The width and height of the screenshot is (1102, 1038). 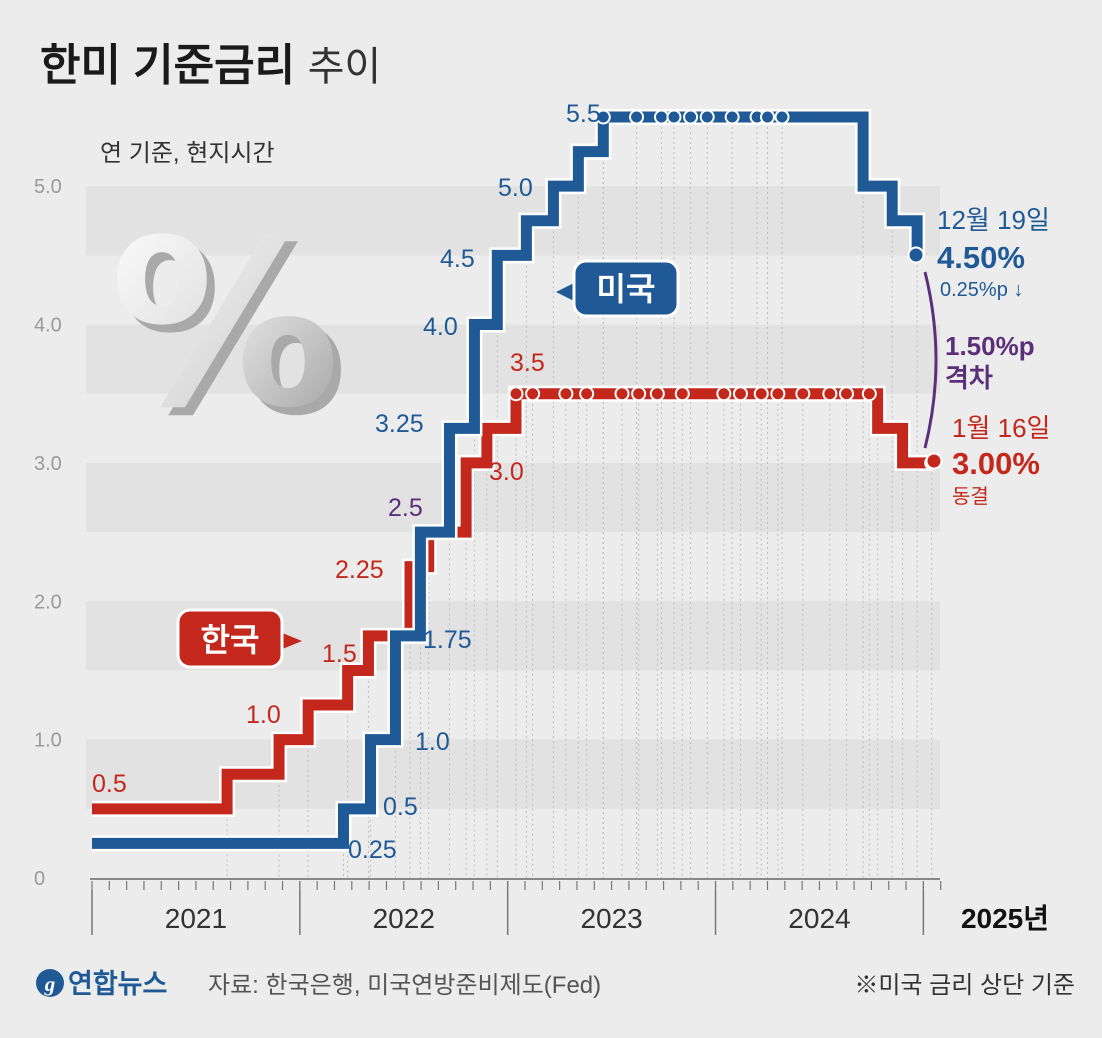 What do you see at coordinates (583, 114) in the screenshot?
I see `us-rate-label: 5.5` at bounding box center [583, 114].